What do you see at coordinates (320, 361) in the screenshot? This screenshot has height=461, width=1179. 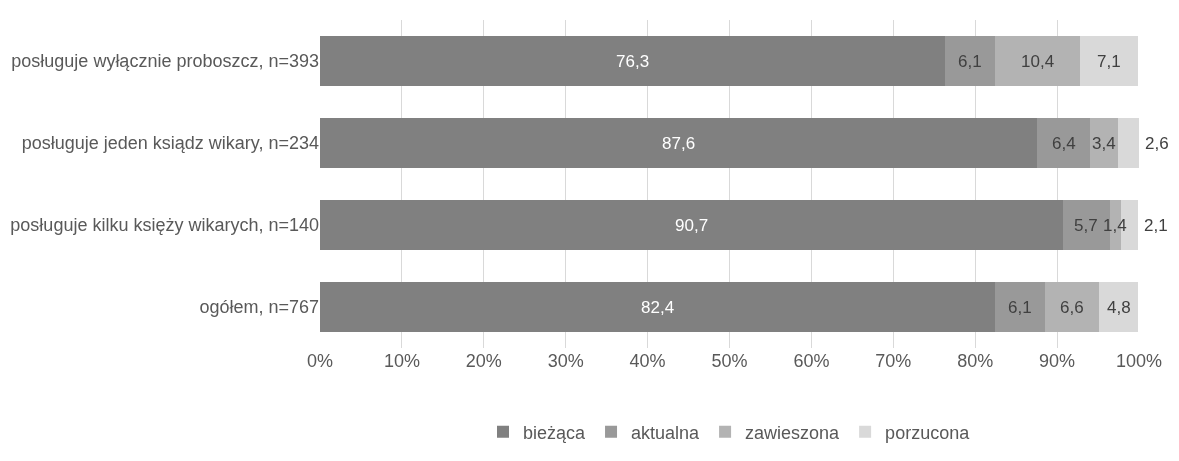 I see `x-tick-label: 0%` at bounding box center [320, 361].